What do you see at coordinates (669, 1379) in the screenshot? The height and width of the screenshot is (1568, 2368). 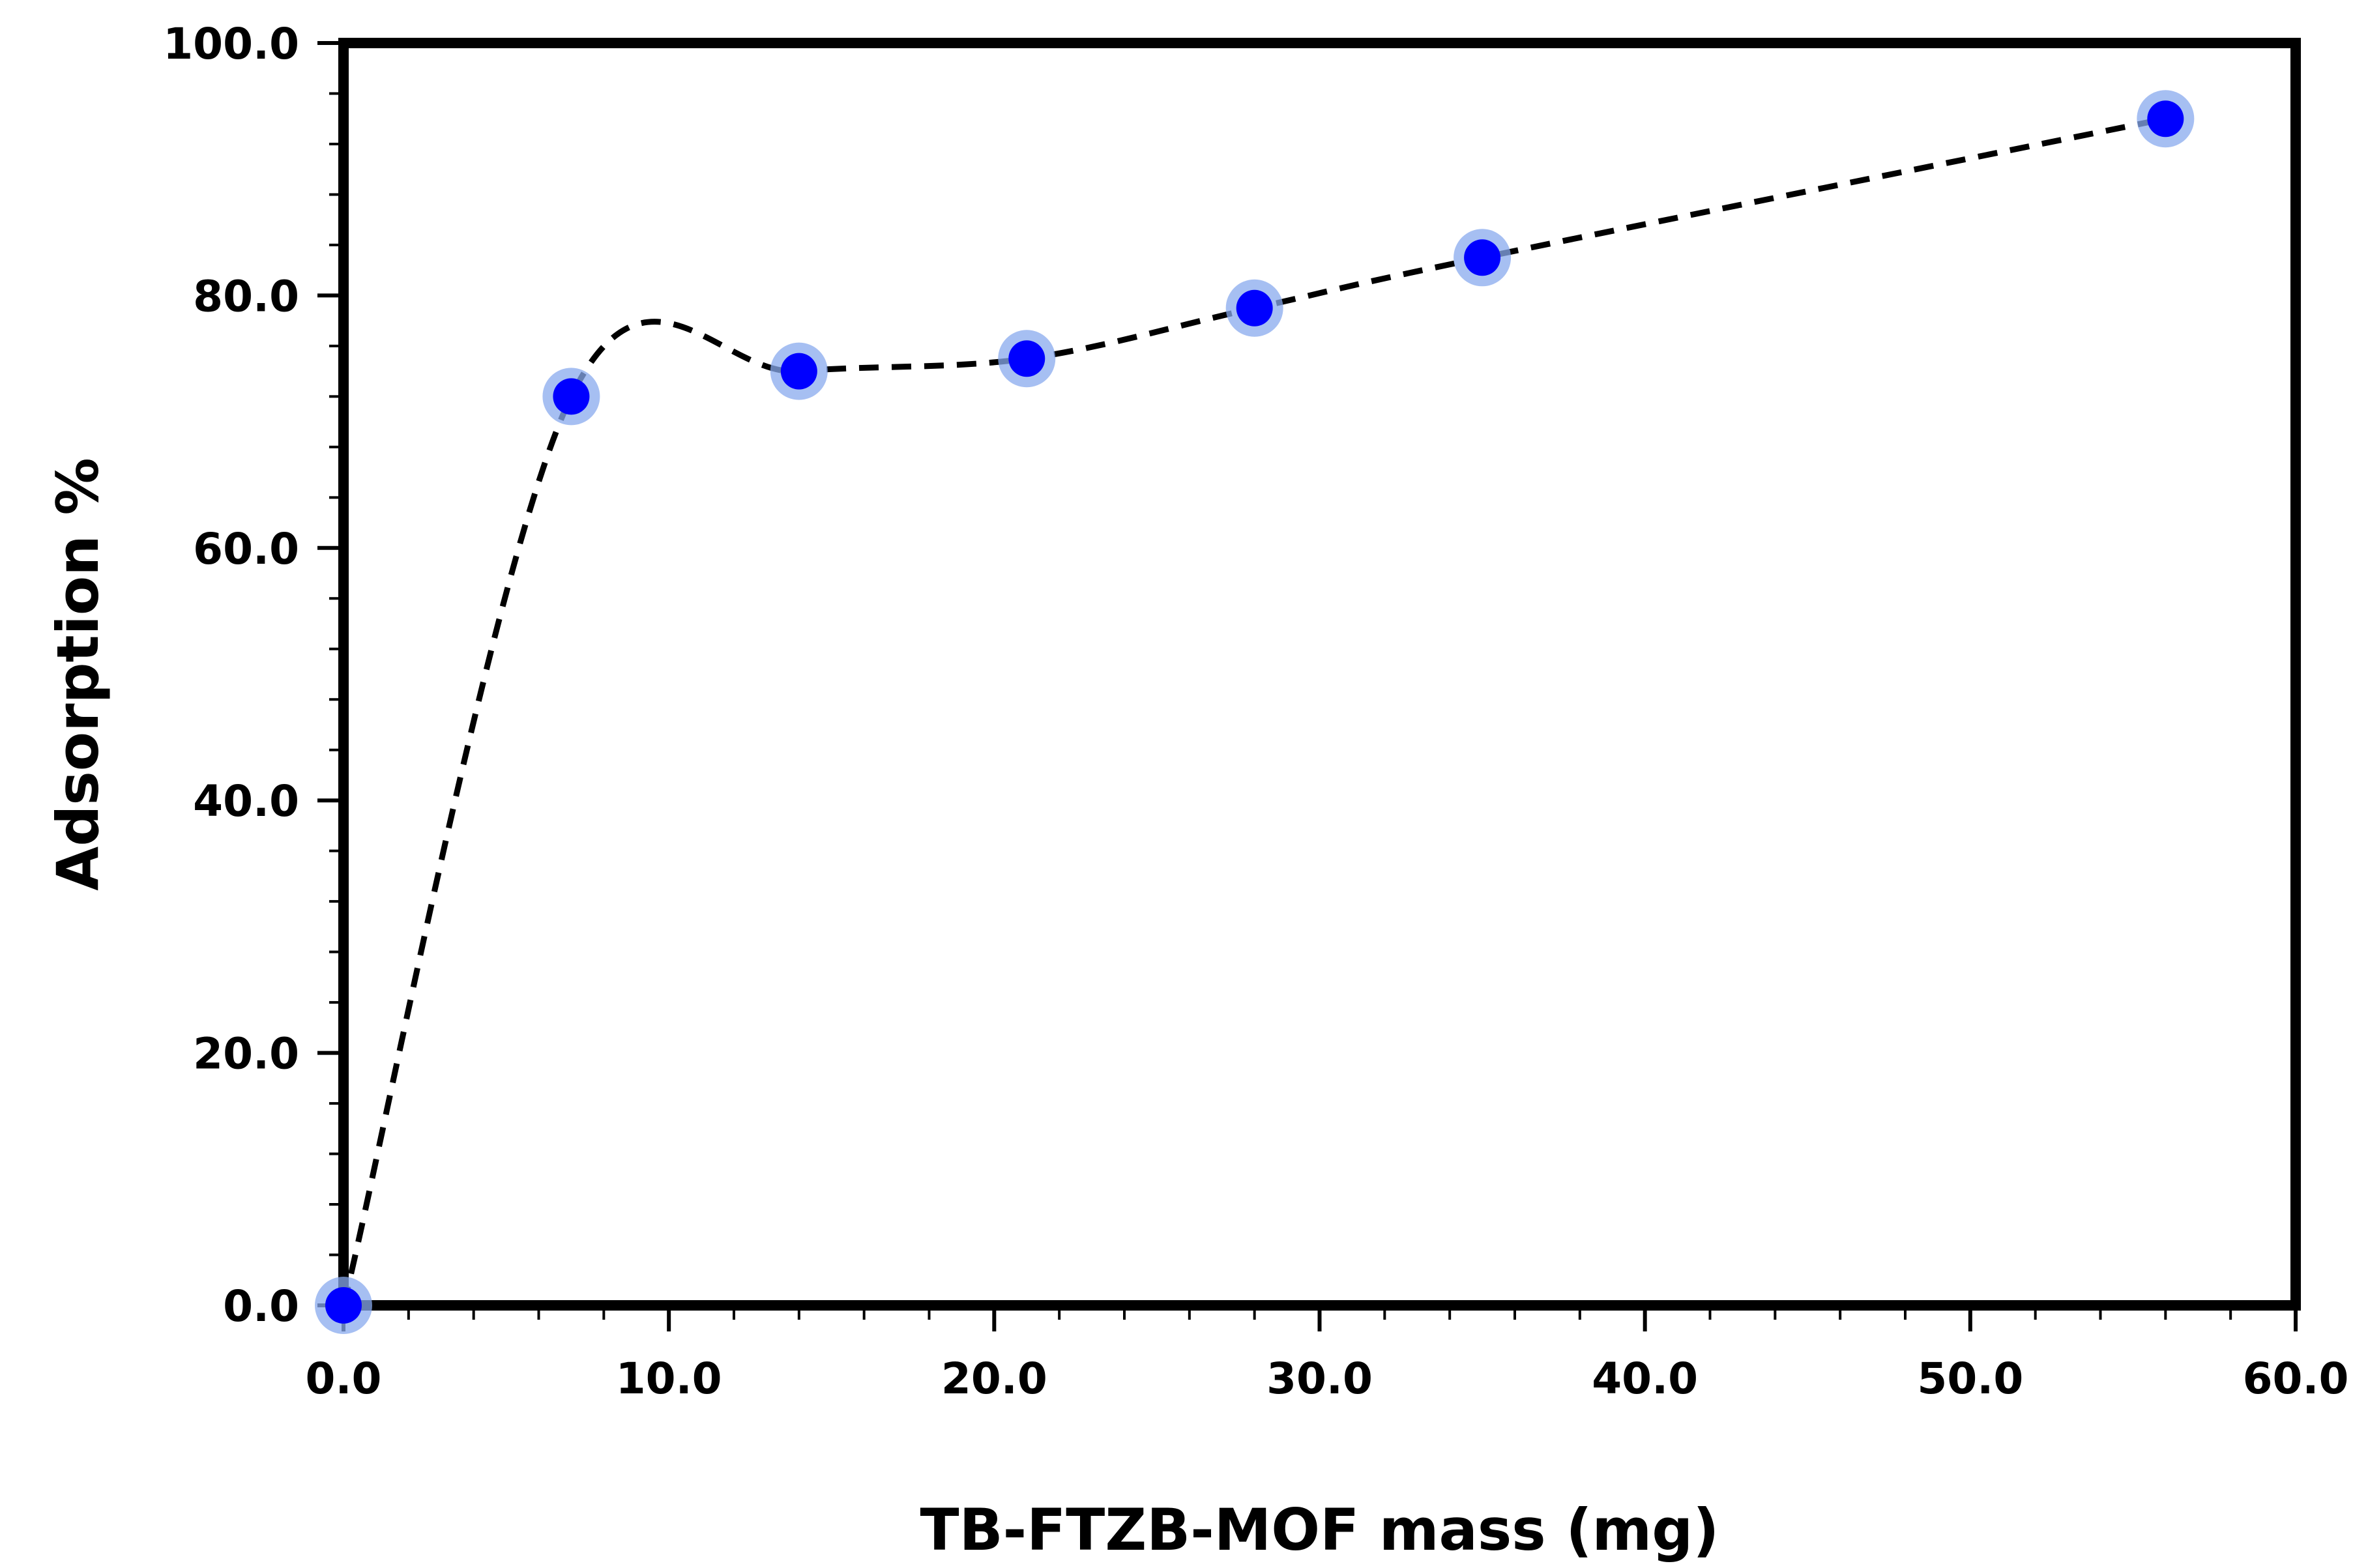 I see `x-tick-label: 10.0` at bounding box center [669, 1379].